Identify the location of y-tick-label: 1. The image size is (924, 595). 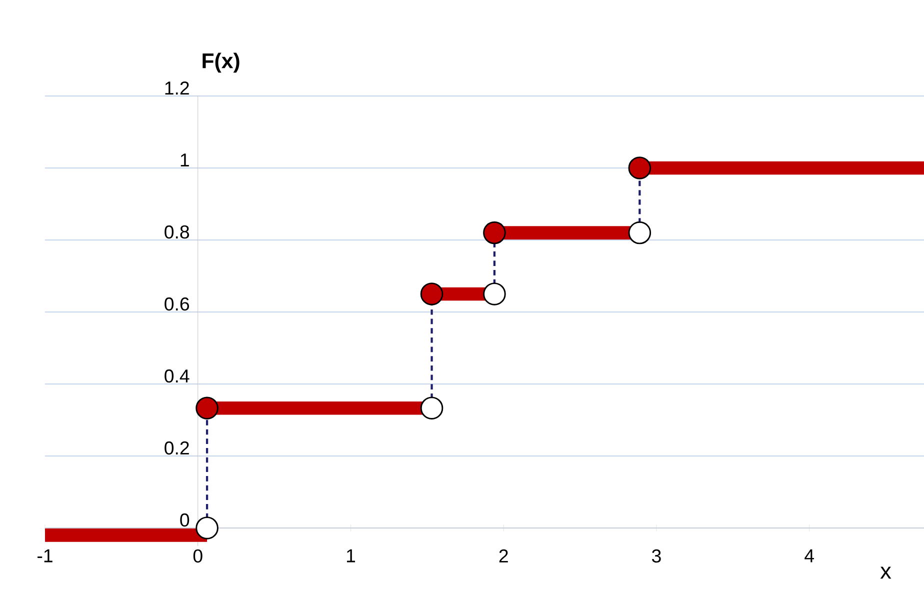
(184, 160).